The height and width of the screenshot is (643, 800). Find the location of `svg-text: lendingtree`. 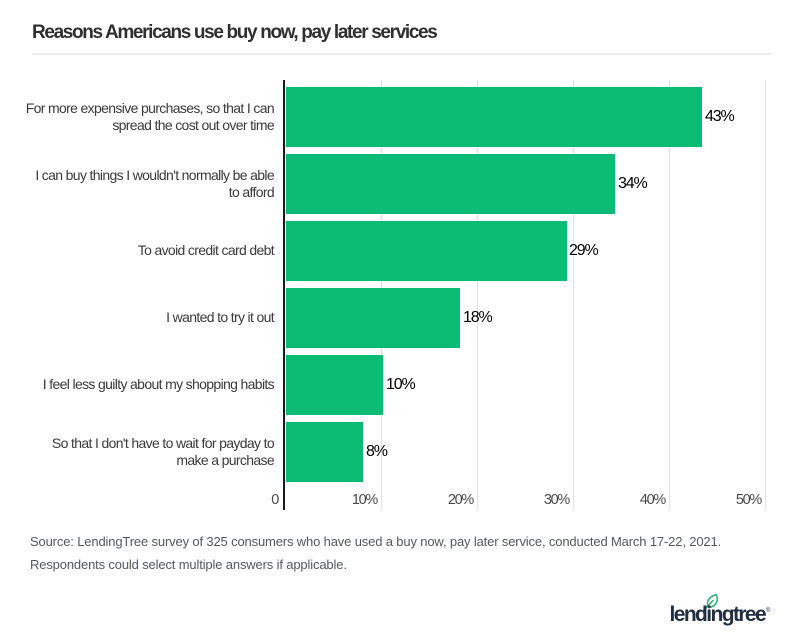

svg-text: lendingtree is located at coordinates (718, 614).